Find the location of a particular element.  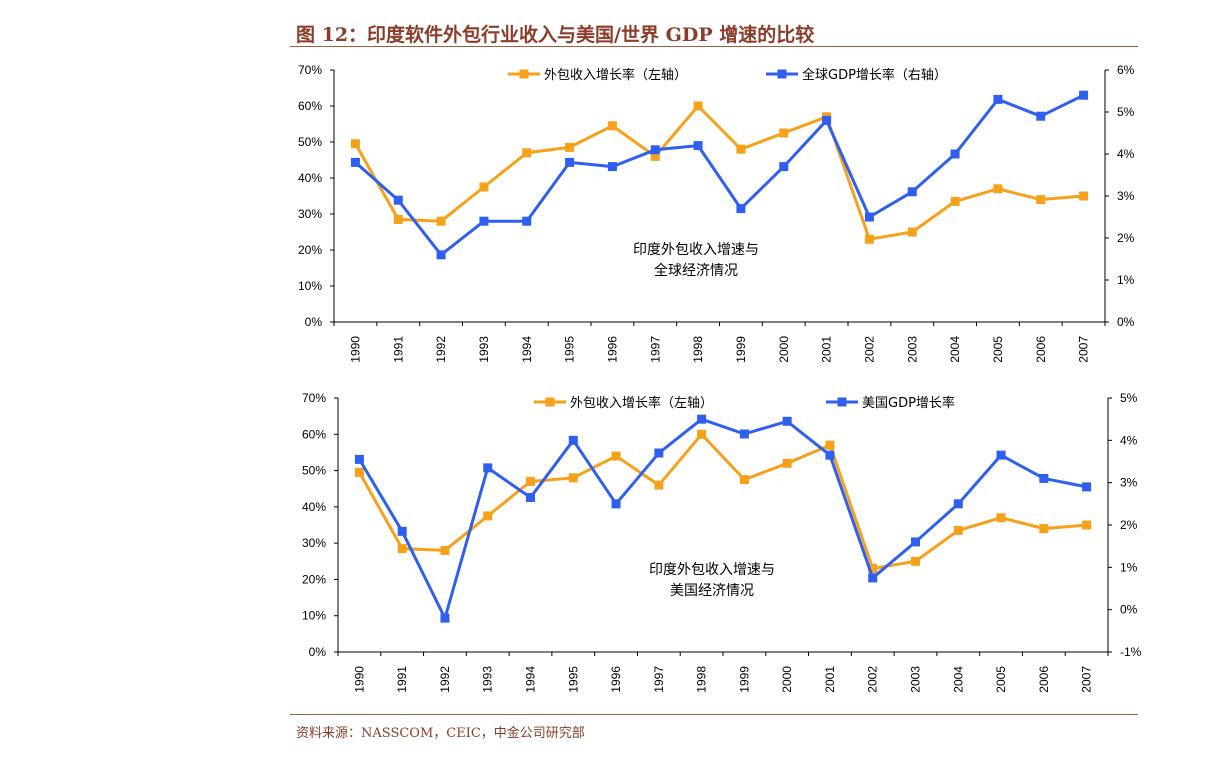

x-tick-label: 2007 is located at coordinates (1084, 349).